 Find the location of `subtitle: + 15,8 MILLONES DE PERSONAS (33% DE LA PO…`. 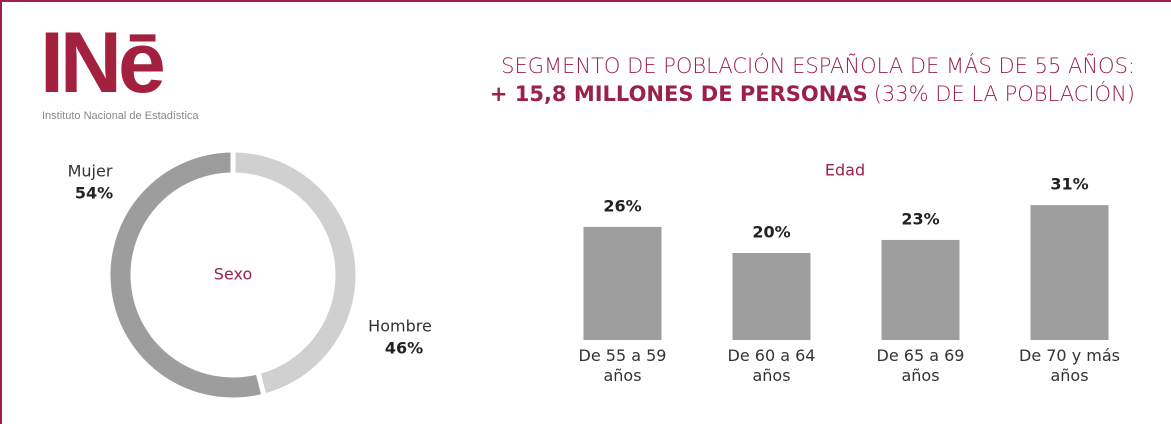

subtitle: + 15,8 MILLONES DE PERSONAS (33% DE LA PO… is located at coordinates (812, 94).